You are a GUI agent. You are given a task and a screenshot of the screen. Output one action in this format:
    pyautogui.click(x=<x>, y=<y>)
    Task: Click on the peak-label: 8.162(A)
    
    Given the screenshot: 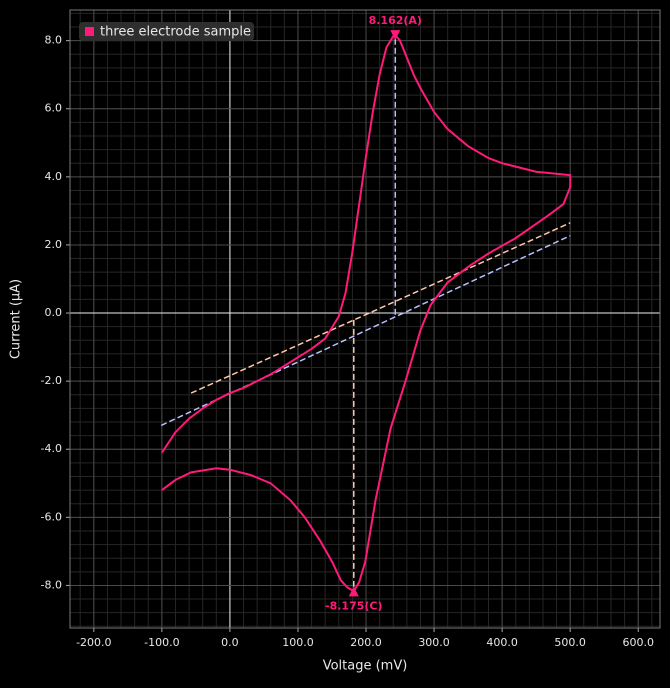 What is the action you would take?
    pyautogui.click(x=395, y=20)
    